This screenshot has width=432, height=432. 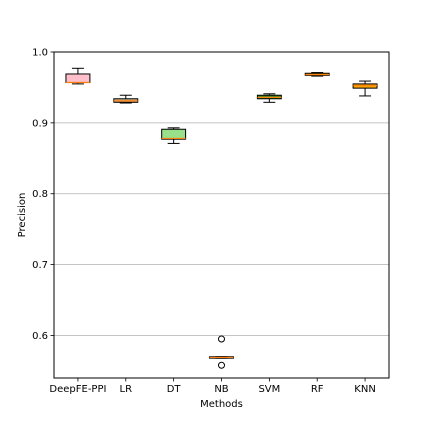 I want to click on x-tick-label: KNN, so click(x=365, y=389).